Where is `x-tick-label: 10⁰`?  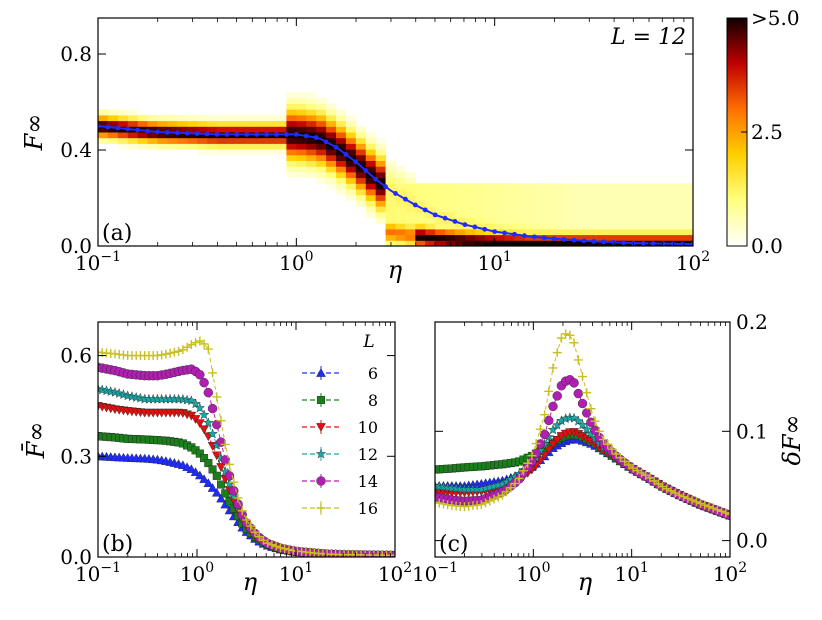 x-tick-label: 10⁰ is located at coordinates (197, 573).